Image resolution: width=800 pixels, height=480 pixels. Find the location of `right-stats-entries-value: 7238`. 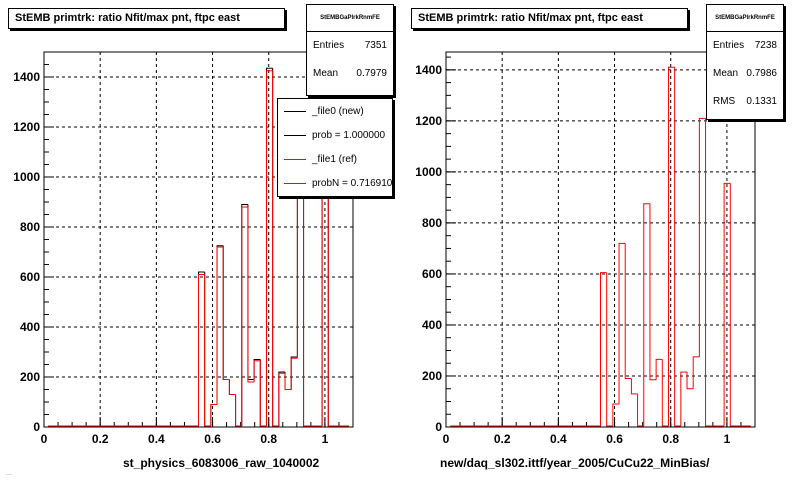

right-stats-entries-value: 7238 is located at coordinates (765, 45).